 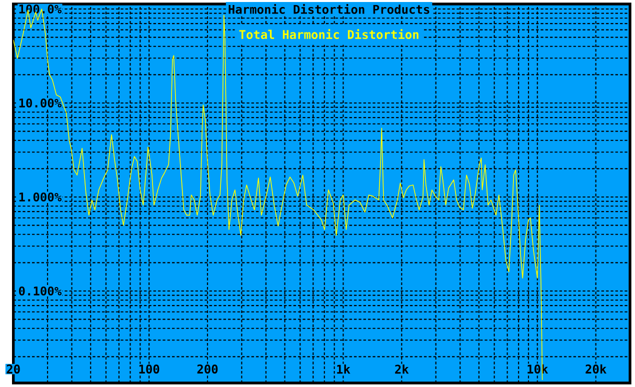 What do you see at coordinates (13, 369) in the screenshot?
I see `x-tick-label: 20` at bounding box center [13, 369].